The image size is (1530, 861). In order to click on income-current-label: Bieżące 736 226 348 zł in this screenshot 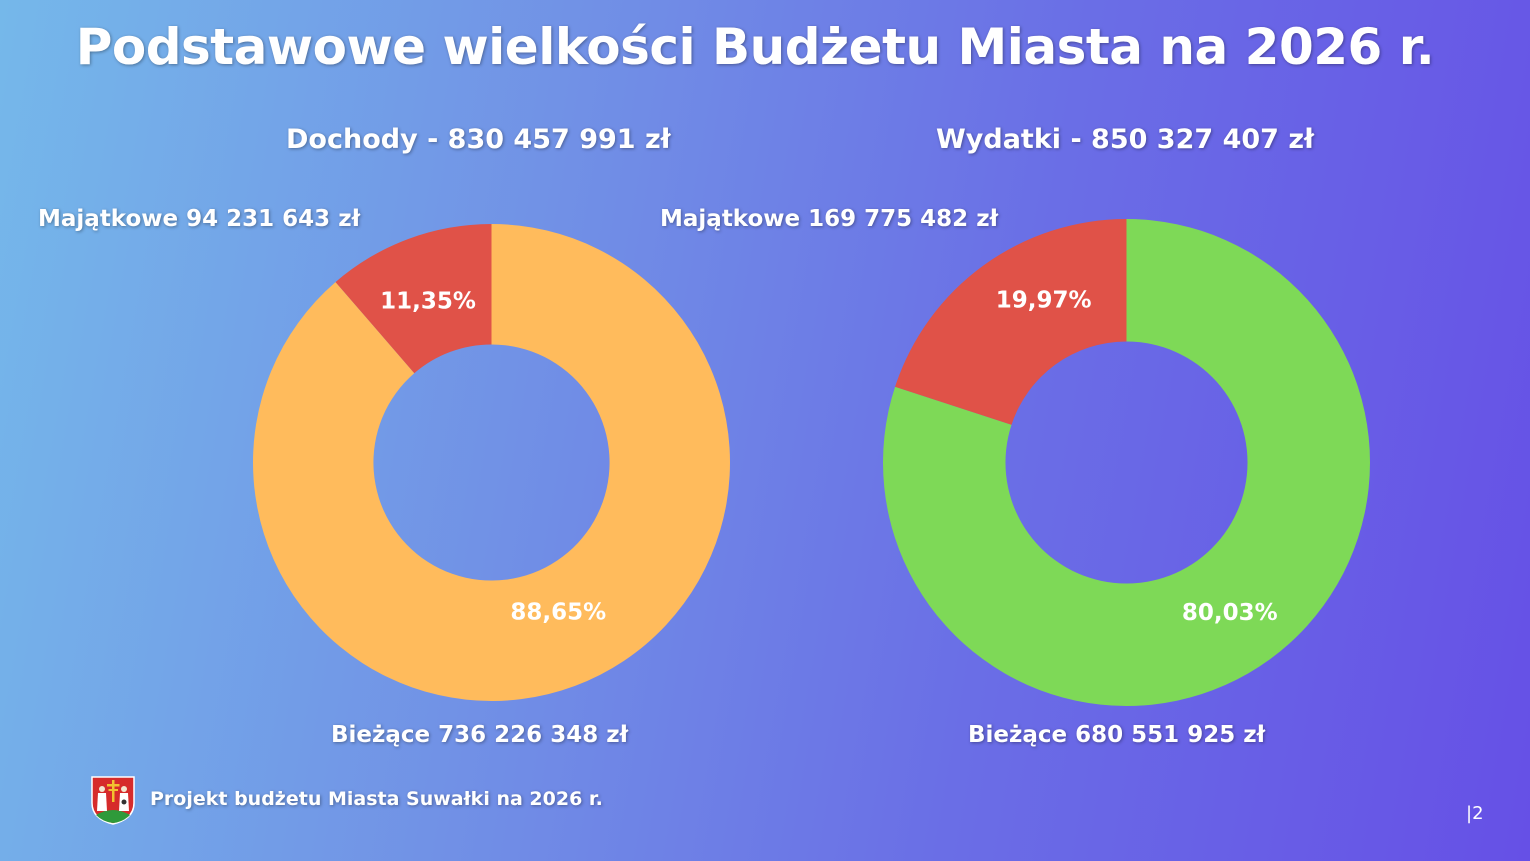, I will do `click(480, 735)`.